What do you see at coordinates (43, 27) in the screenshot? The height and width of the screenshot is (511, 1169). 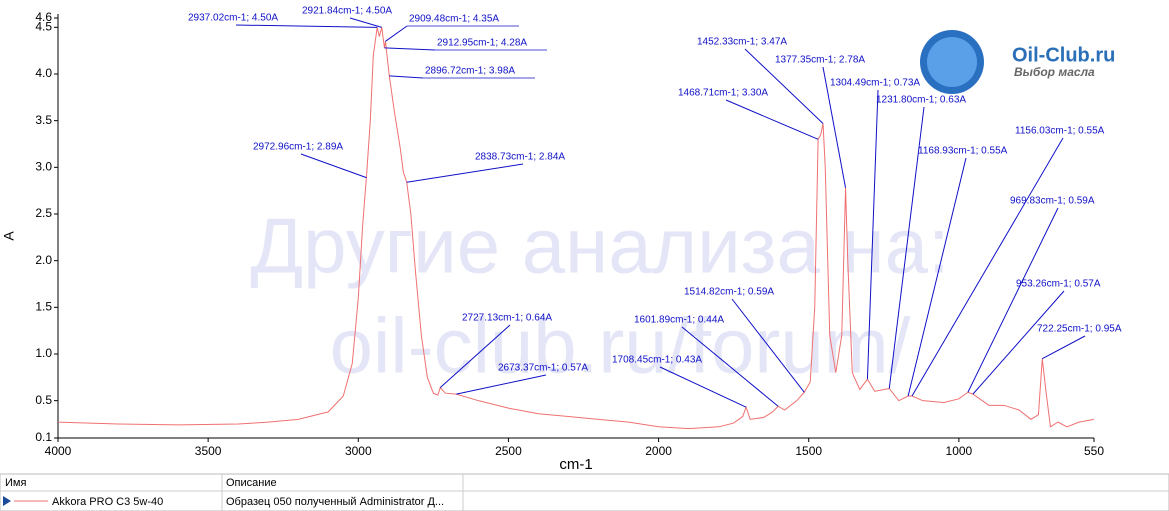 I see `y-tick-label: 4.5` at bounding box center [43, 27].